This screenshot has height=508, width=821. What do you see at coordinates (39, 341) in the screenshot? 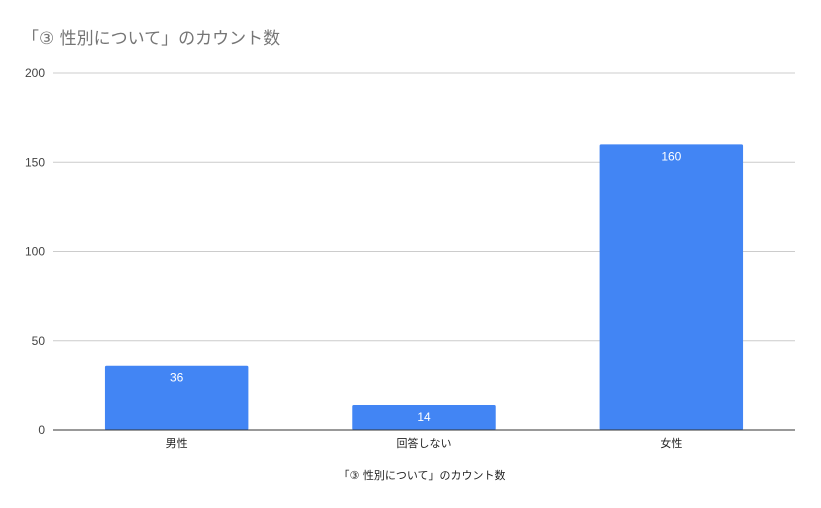
I see `y-tick-label: 50` at bounding box center [39, 341].